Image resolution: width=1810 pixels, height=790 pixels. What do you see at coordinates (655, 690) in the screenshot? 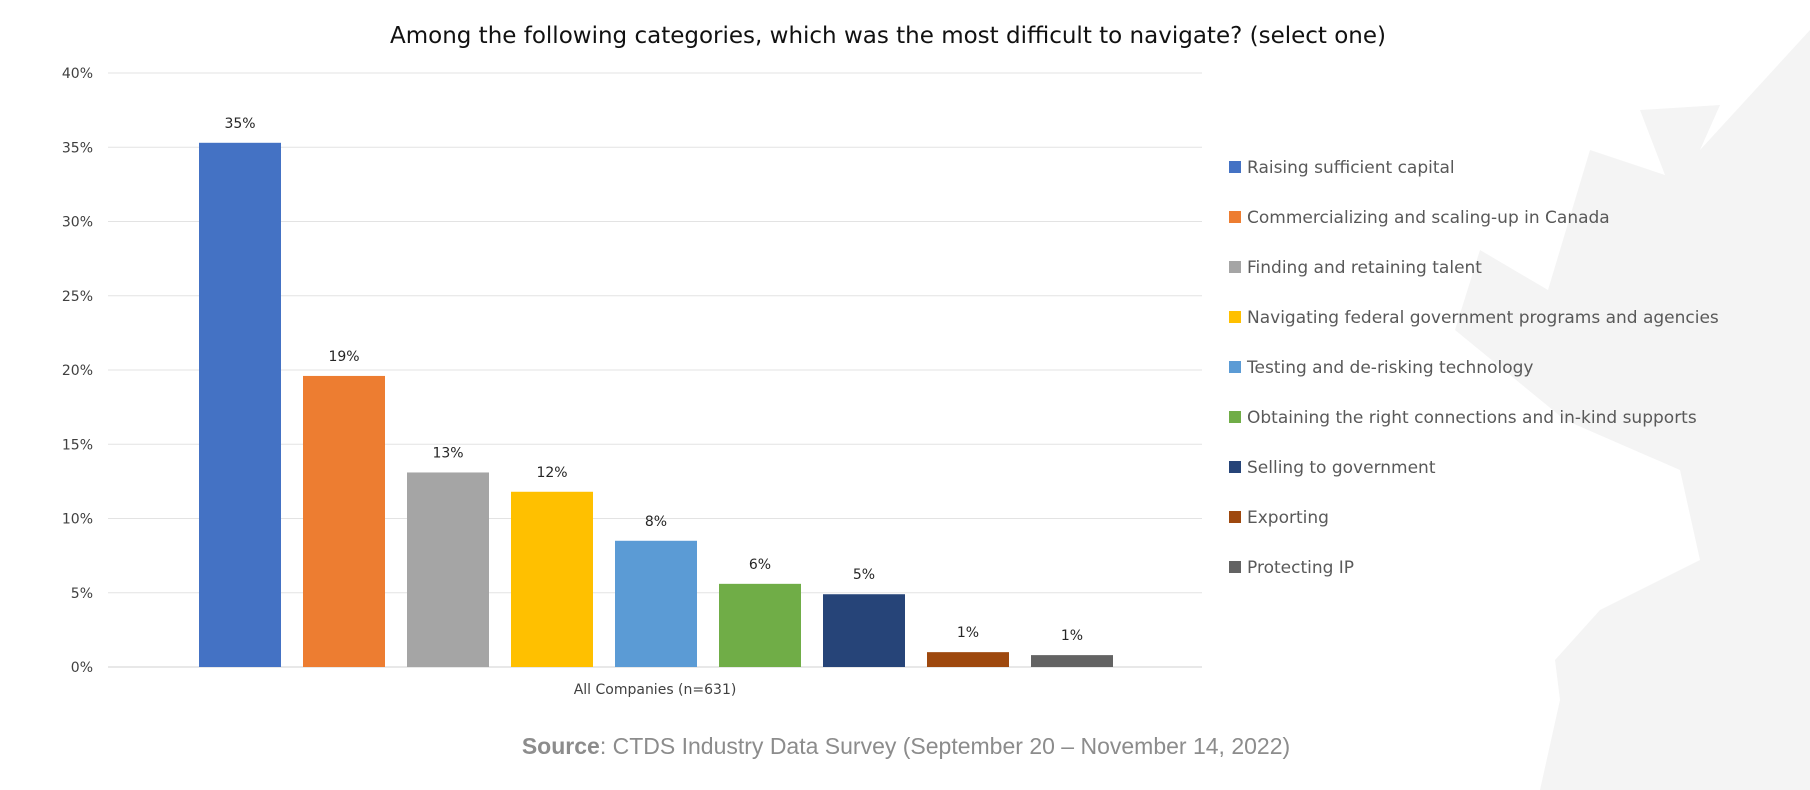
I see `x-axis-category-label: All Companies (n=631)` at bounding box center [655, 690].